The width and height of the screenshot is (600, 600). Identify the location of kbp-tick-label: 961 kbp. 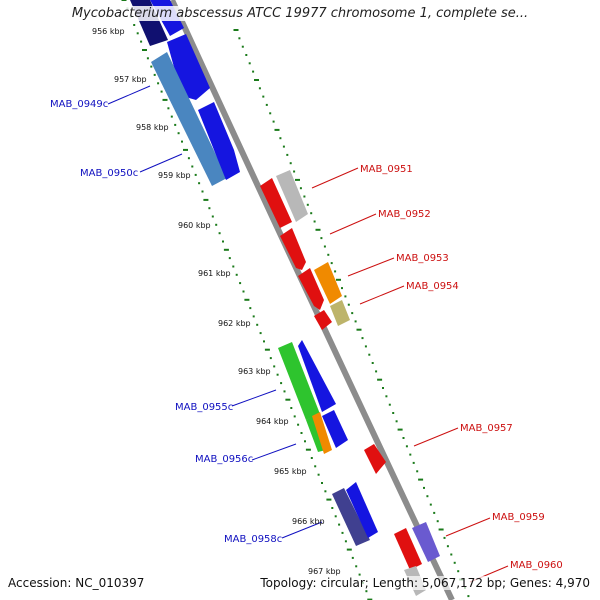
(214, 273).